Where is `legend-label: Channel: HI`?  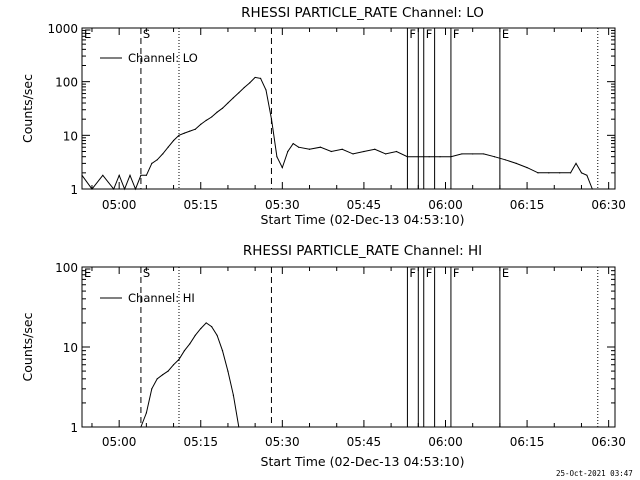 legend-label: Channel: HI is located at coordinates (161, 298).